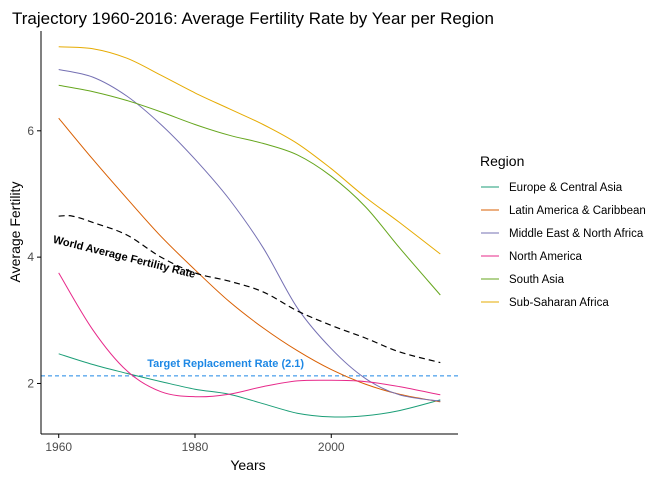  What do you see at coordinates (331, 447) in the screenshot?
I see `x-tick-label: 2000` at bounding box center [331, 447].